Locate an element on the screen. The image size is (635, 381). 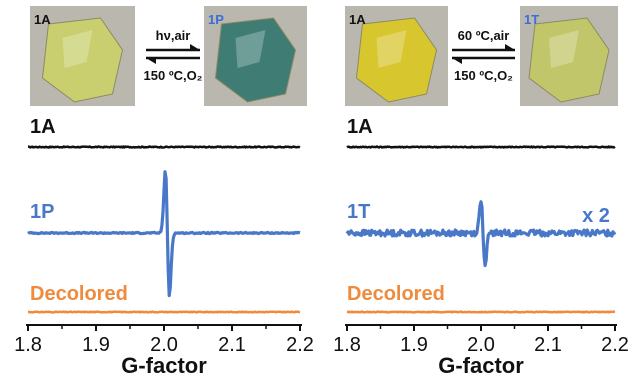
crystal-photo-1P: 1P is located at coordinates (255, 56).